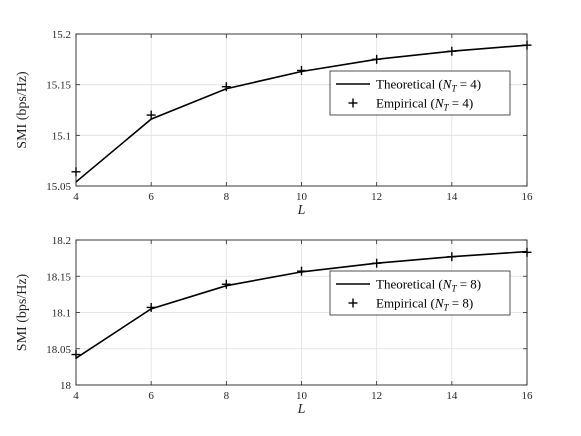 Image resolution: width=581 pixels, height=436 pixels. What do you see at coordinates (428, 285) in the screenshot?
I see `legend-label: Theoretical (NT = 8)` at bounding box center [428, 285].